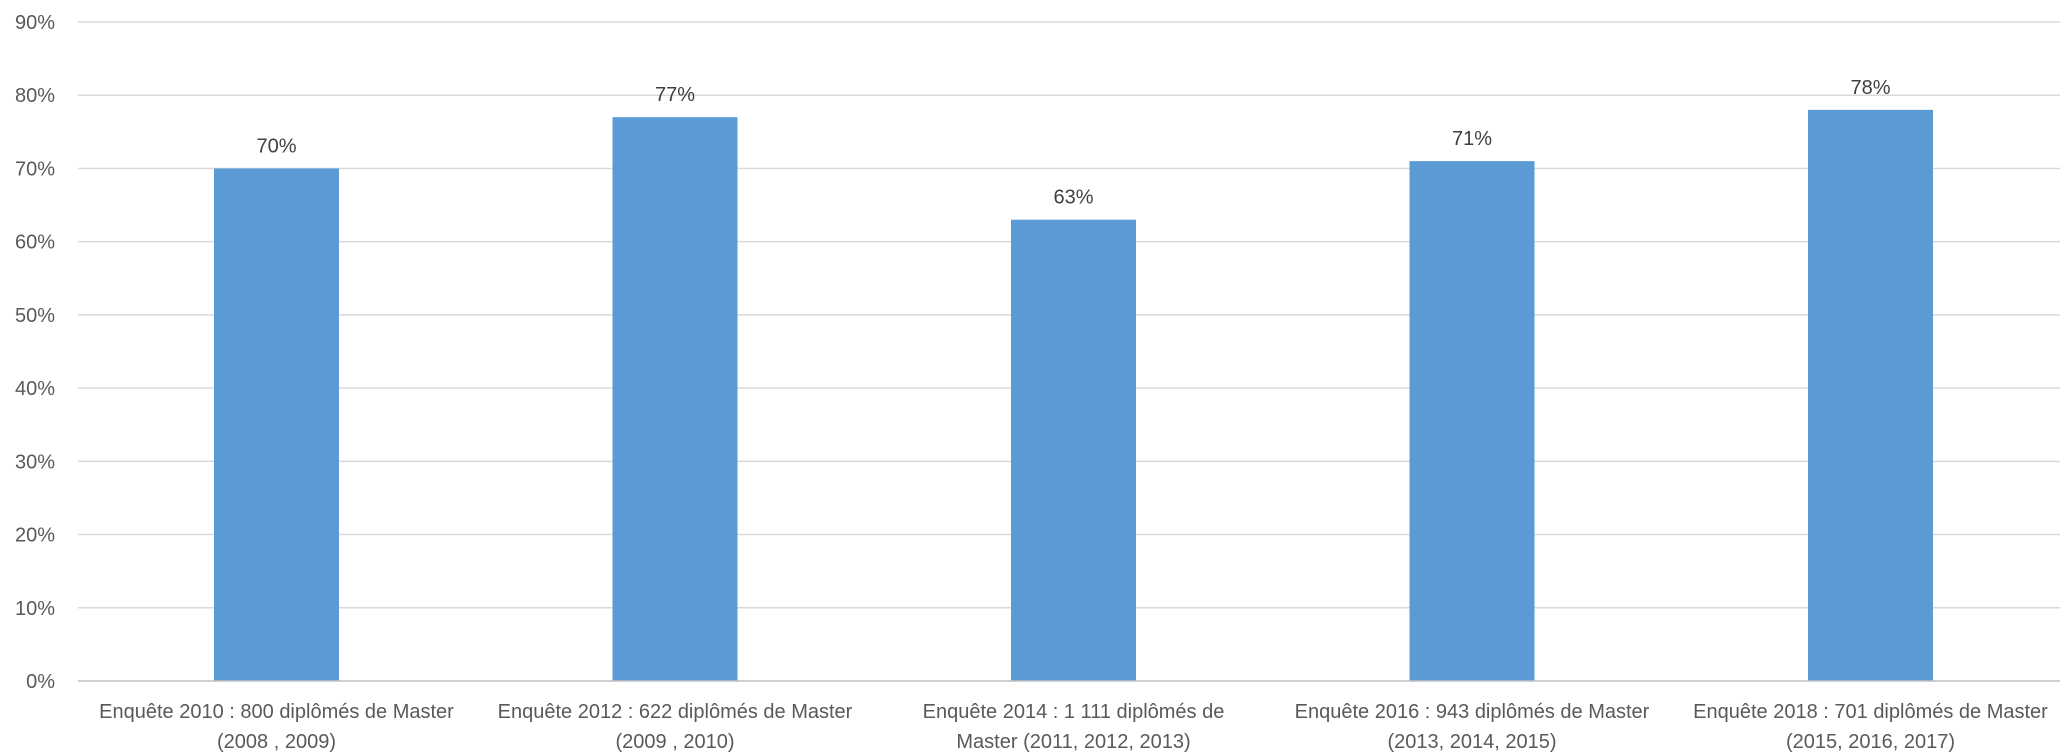 The height and width of the screenshot is (753, 2060). Describe the element at coordinates (35, 389) in the screenshot. I see `y-tick-label: 40%` at that location.